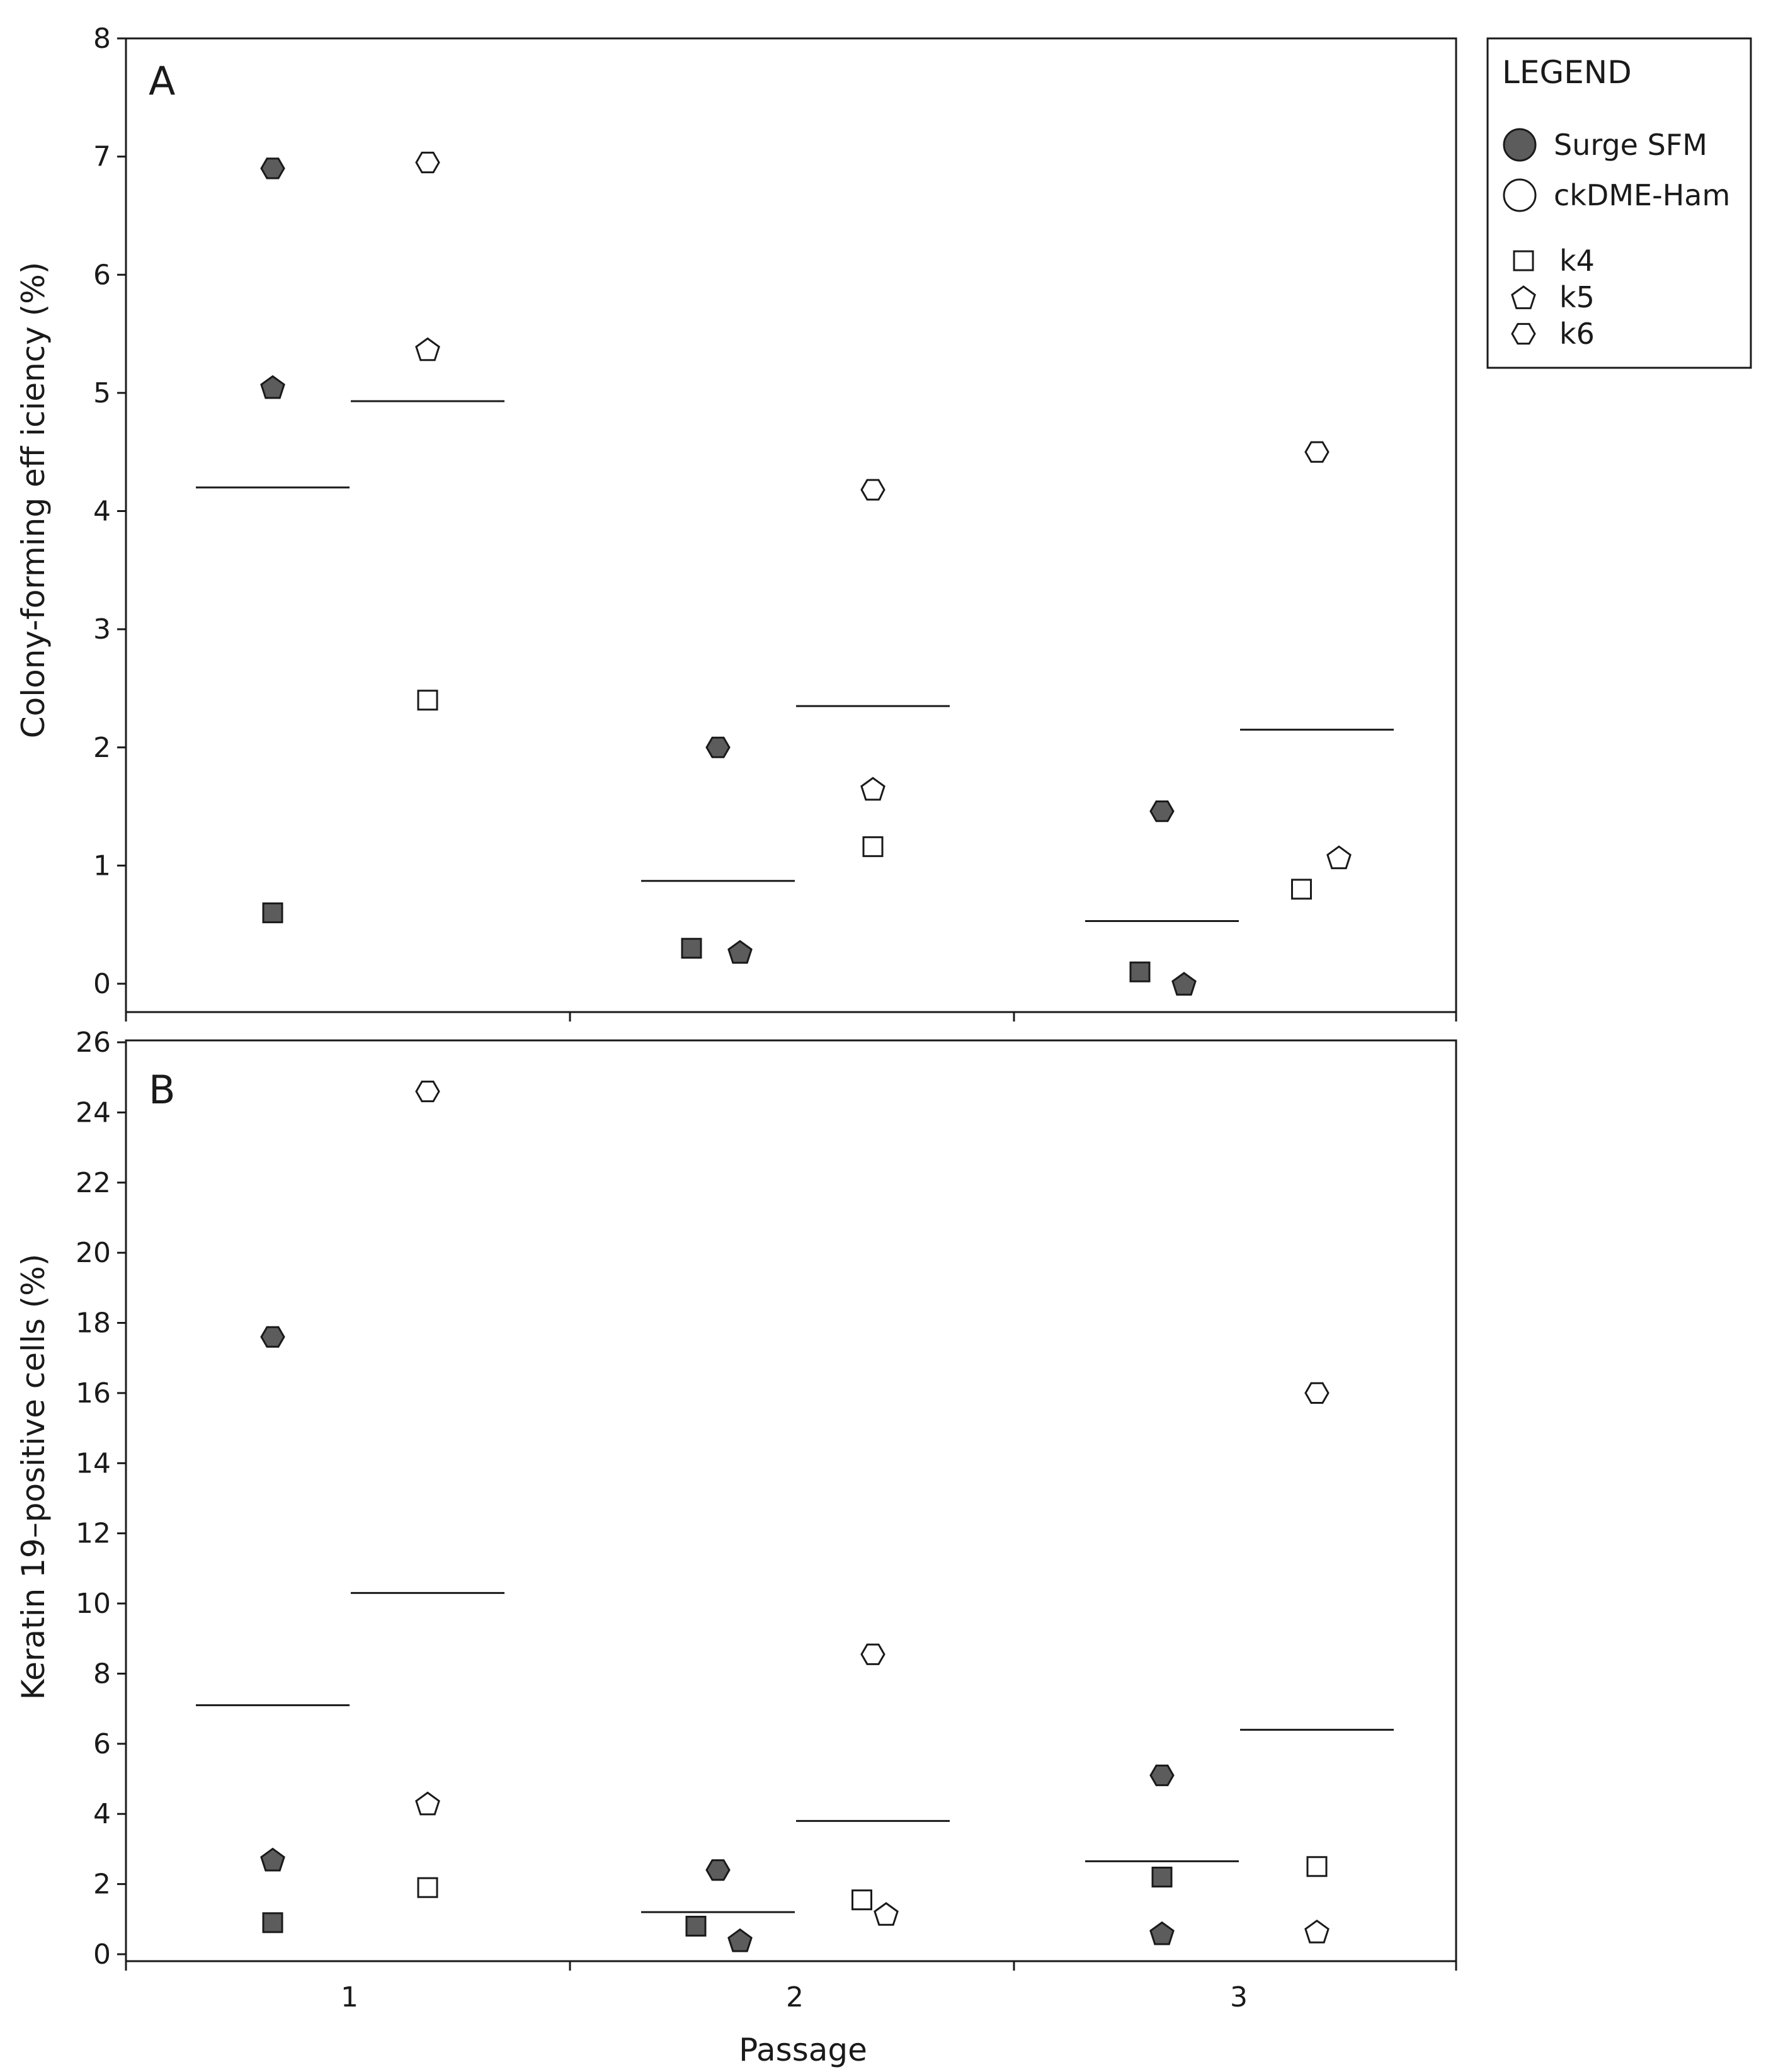 The width and height of the screenshot is (1771, 2072). Describe the element at coordinates (1239, 1997) in the screenshot. I see `x-tick-label: 3` at that location.